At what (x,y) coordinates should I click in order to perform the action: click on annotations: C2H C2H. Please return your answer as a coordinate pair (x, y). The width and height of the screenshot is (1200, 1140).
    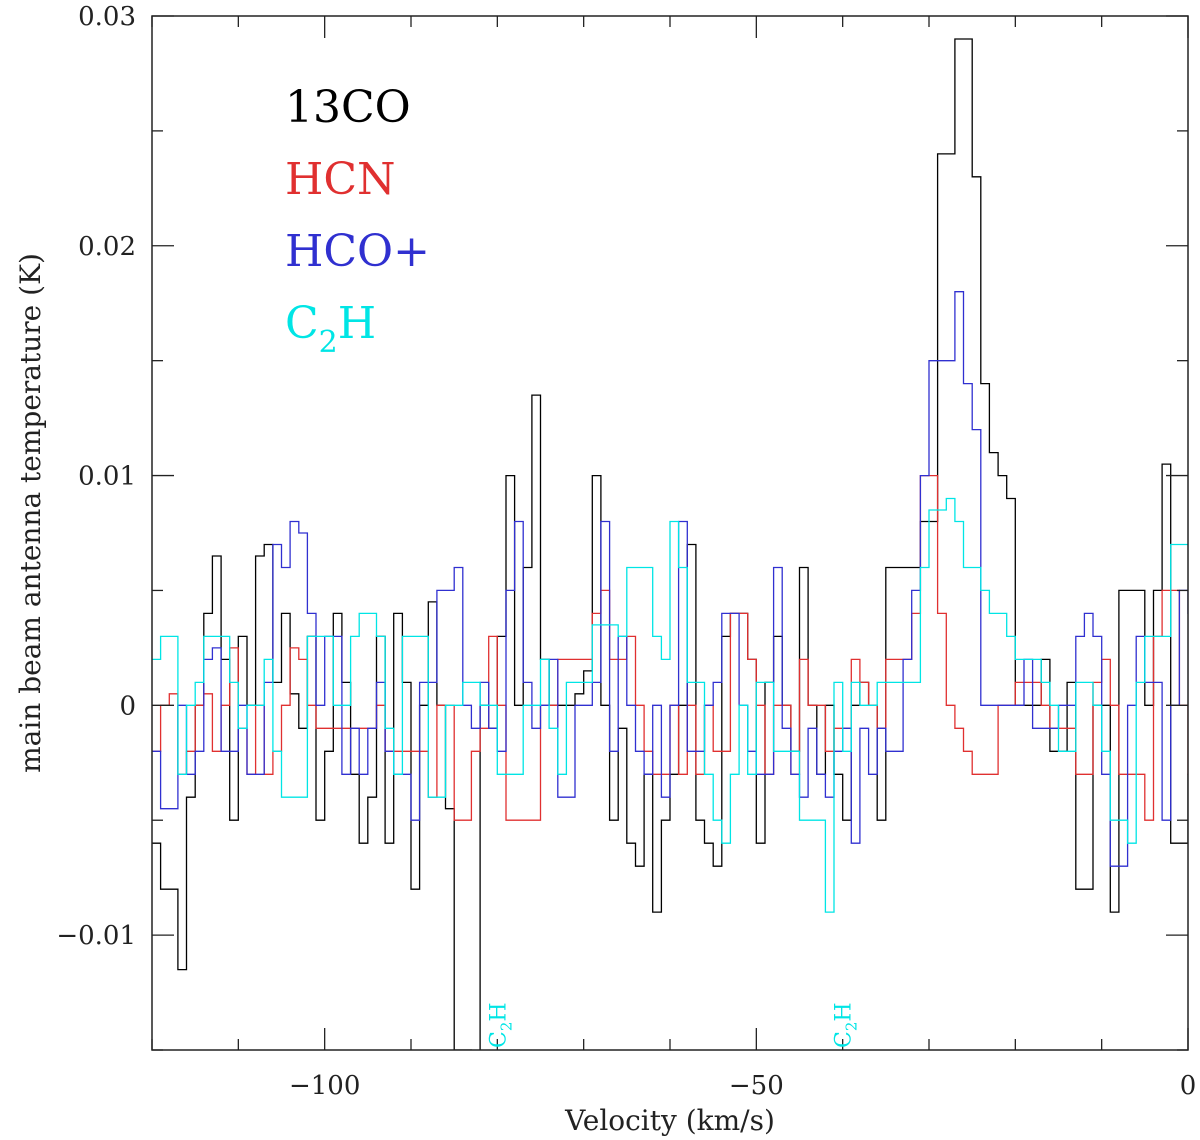
    Looking at the image, I should click on (673, 1025).